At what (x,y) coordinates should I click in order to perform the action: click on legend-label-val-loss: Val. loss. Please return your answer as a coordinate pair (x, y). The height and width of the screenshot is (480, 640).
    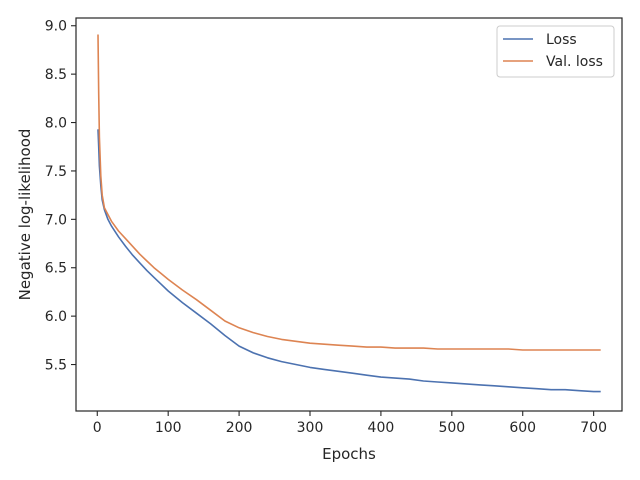
    Looking at the image, I should click on (574, 62).